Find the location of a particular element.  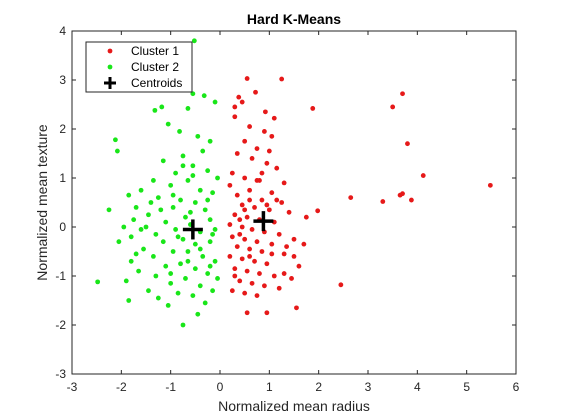

legend-label: Cluster 1 is located at coordinates (155, 51).